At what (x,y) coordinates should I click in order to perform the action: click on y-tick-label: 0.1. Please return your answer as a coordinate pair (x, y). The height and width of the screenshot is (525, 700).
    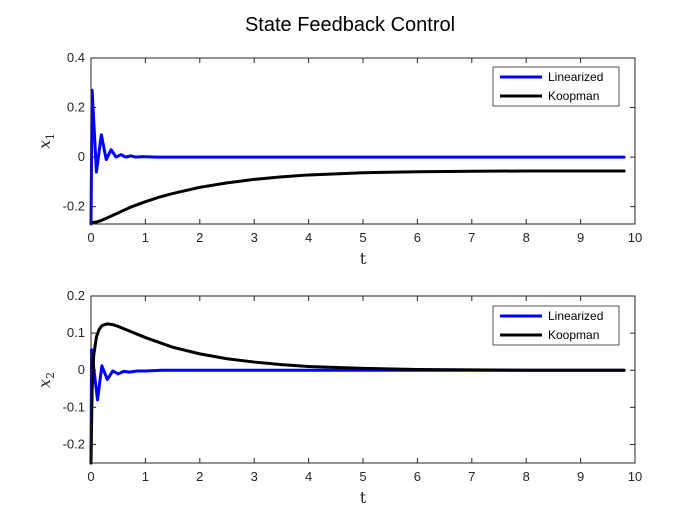
    Looking at the image, I should click on (76, 332).